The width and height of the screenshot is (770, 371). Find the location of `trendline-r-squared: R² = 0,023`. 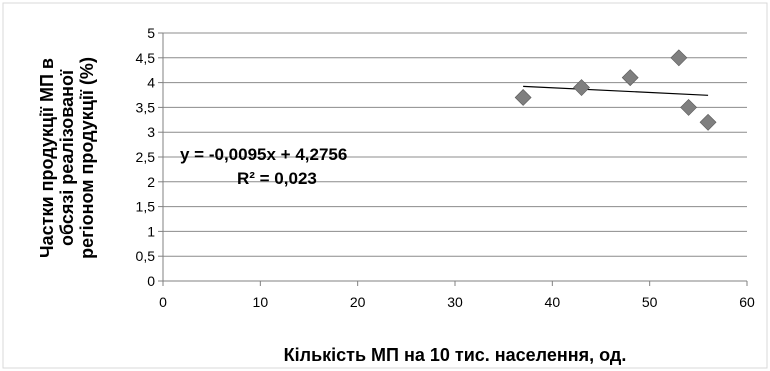

trendline-r-squared: R² = 0,023 is located at coordinates (277, 178).